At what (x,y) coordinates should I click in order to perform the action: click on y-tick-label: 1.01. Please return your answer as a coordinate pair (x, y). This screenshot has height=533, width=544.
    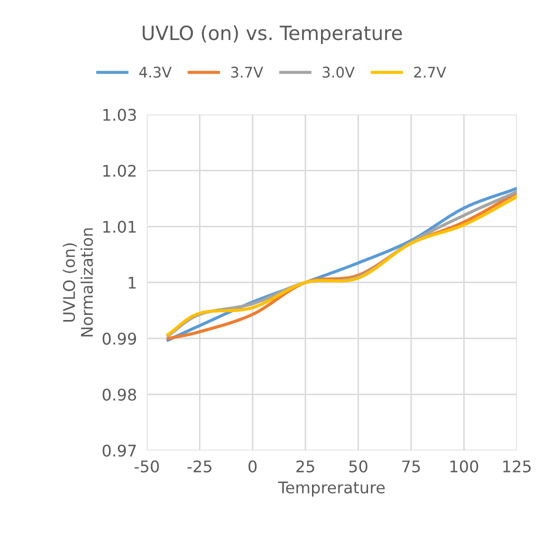
    Looking at the image, I should click on (119, 226).